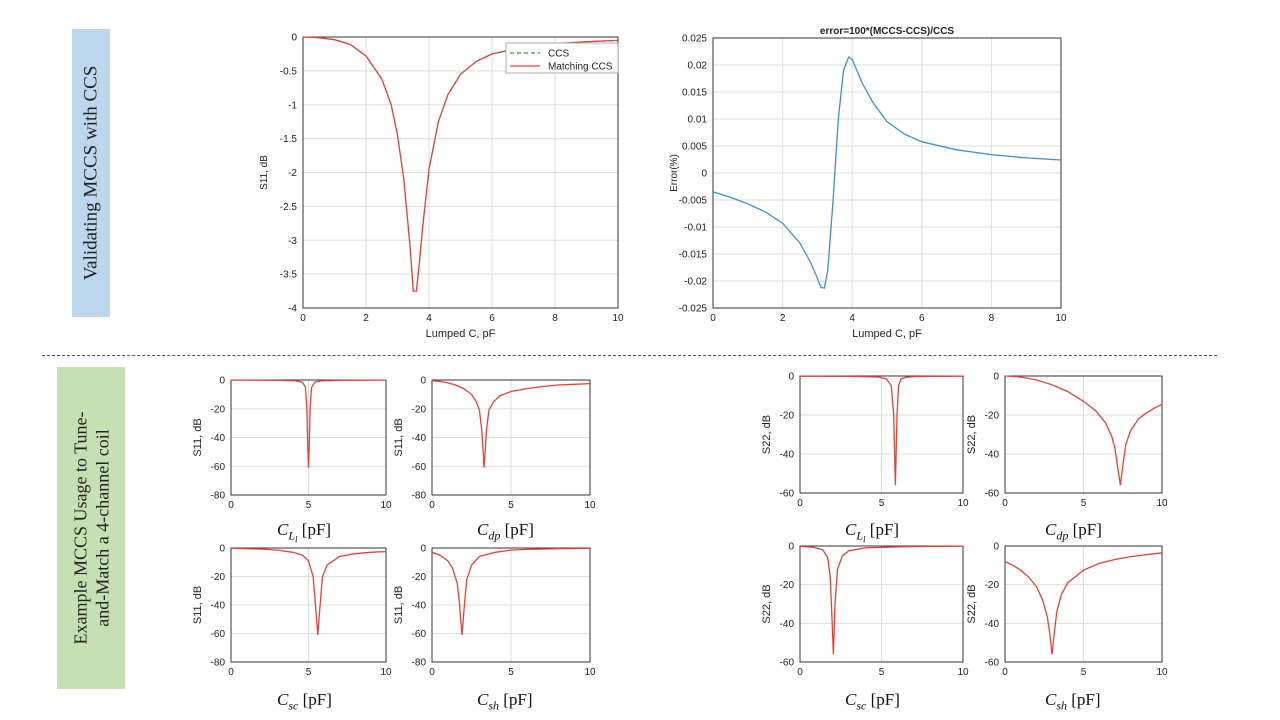  Describe the element at coordinates (289, 139) in the screenshot. I see `y-tick-label: -1.5` at that location.